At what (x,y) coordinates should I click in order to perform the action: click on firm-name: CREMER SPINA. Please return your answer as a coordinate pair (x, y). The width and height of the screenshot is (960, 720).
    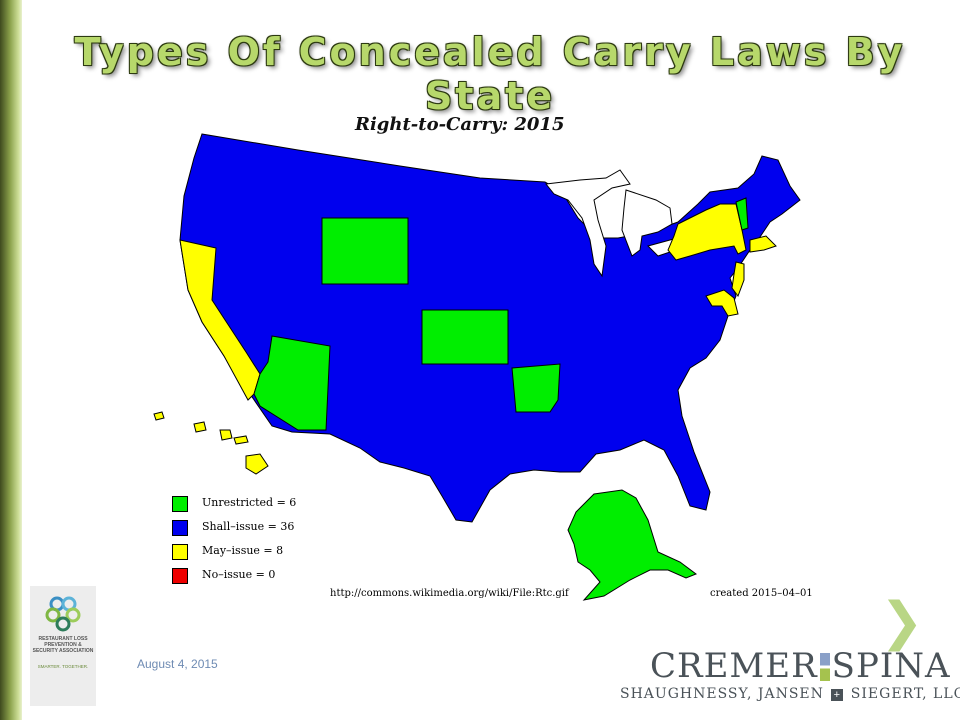
    Looking at the image, I should click on (800, 666).